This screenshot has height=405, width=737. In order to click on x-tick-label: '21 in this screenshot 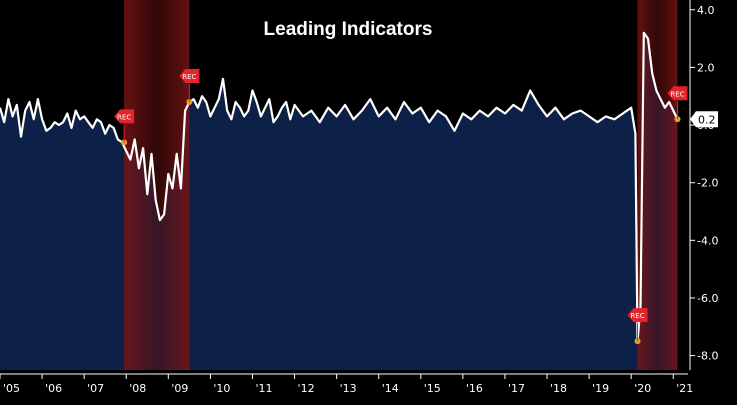, I will do `click(684, 388)`.